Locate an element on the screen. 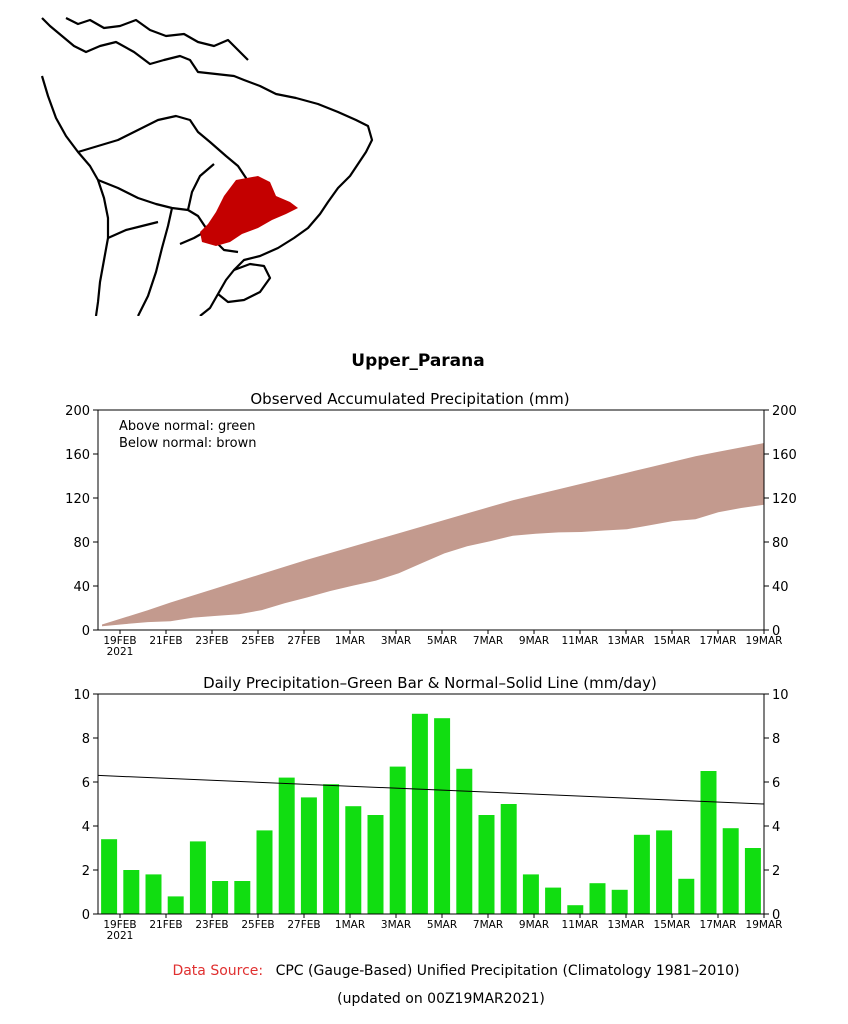 Image resolution: width=848 pixels, height=1024 pixels. acc-xtick-label: 23FEB is located at coordinates (211, 641).